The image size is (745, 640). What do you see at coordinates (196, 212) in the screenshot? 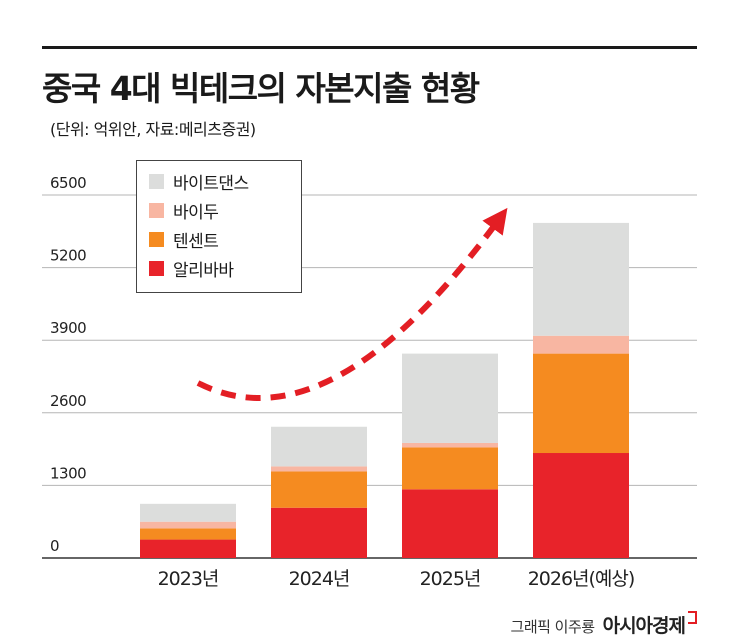
I see `legend-label: 바이두` at bounding box center [196, 212].